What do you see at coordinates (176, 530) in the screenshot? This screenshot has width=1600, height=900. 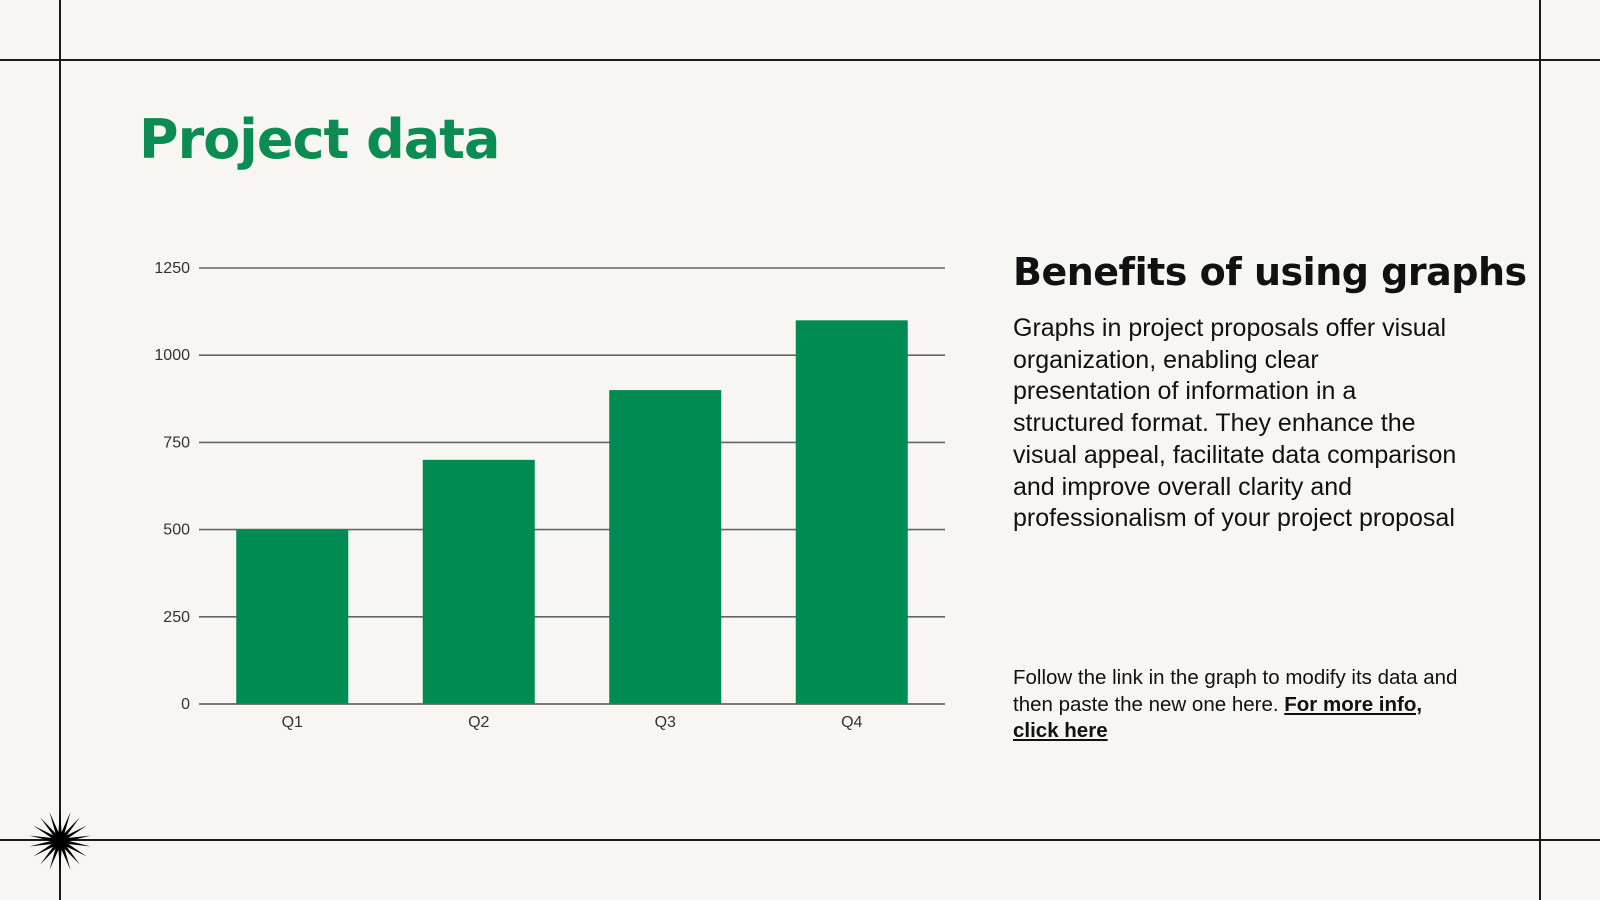 I see `y-tick-label: 500` at bounding box center [176, 530].